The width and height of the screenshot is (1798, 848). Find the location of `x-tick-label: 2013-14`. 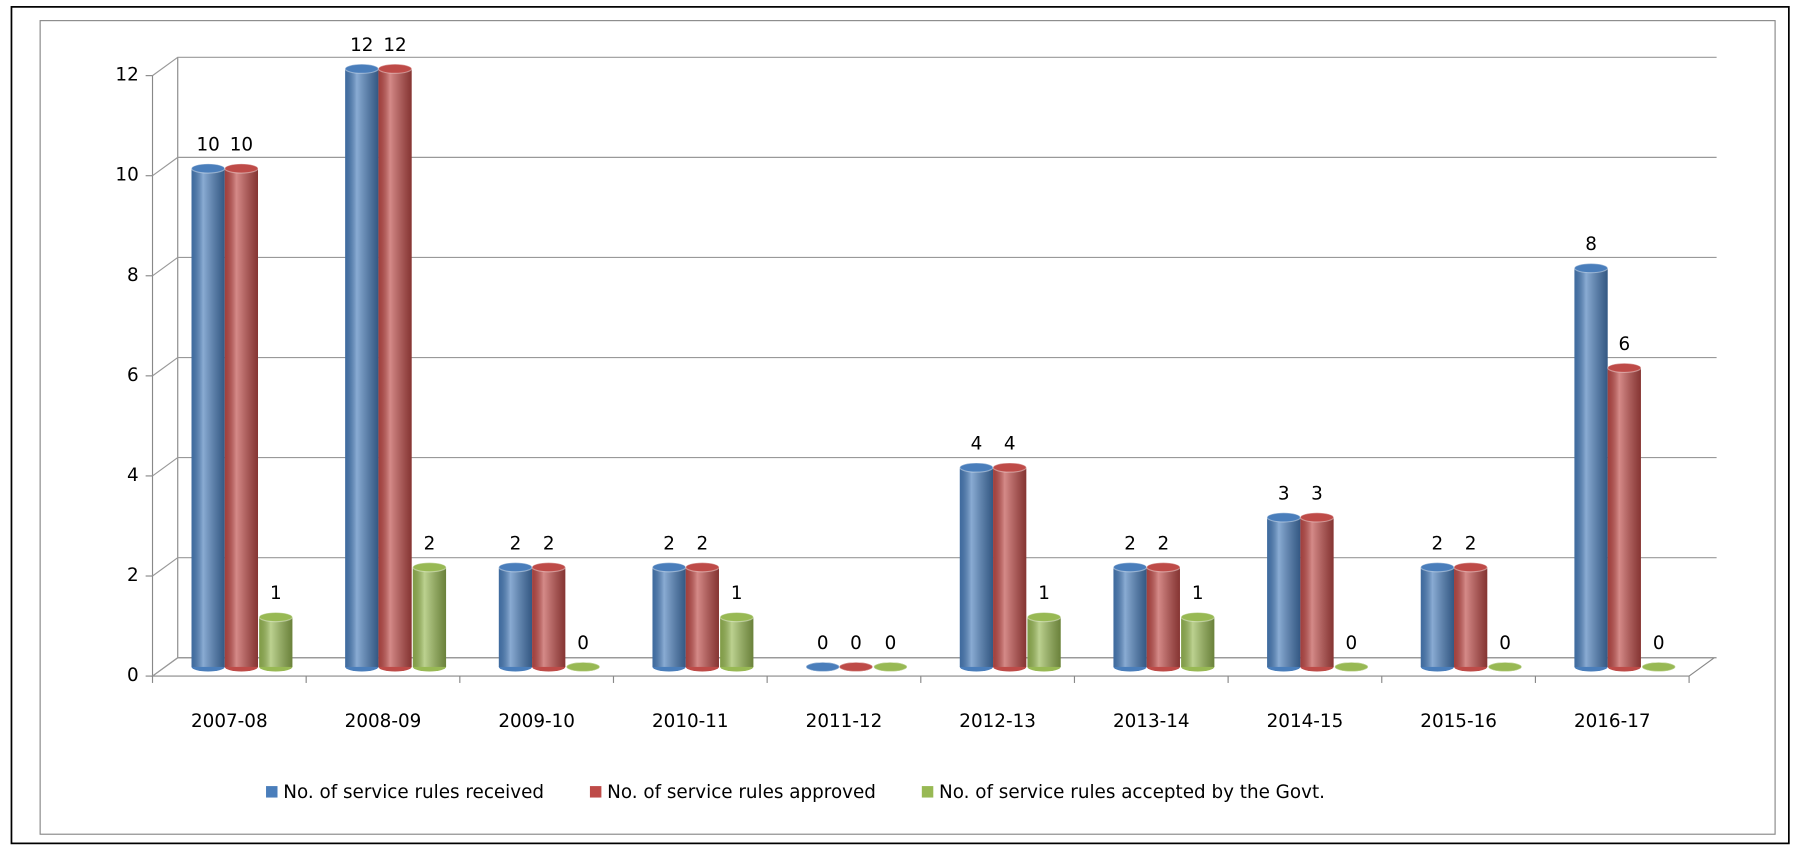

x-tick-label: 2013-14 is located at coordinates (1151, 721).